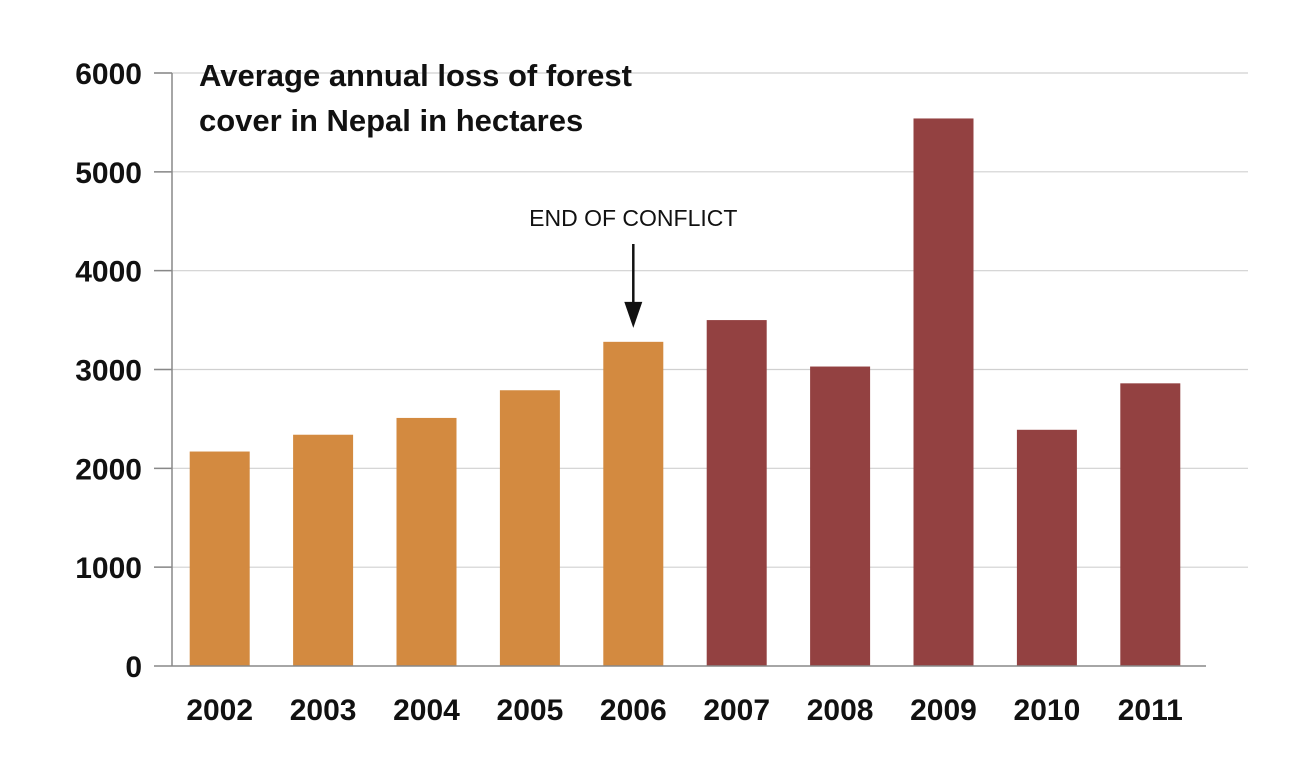  Describe the element at coordinates (633, 218) in the screenshot. I see `annotation-label: END OF CONFLICT` at that location.